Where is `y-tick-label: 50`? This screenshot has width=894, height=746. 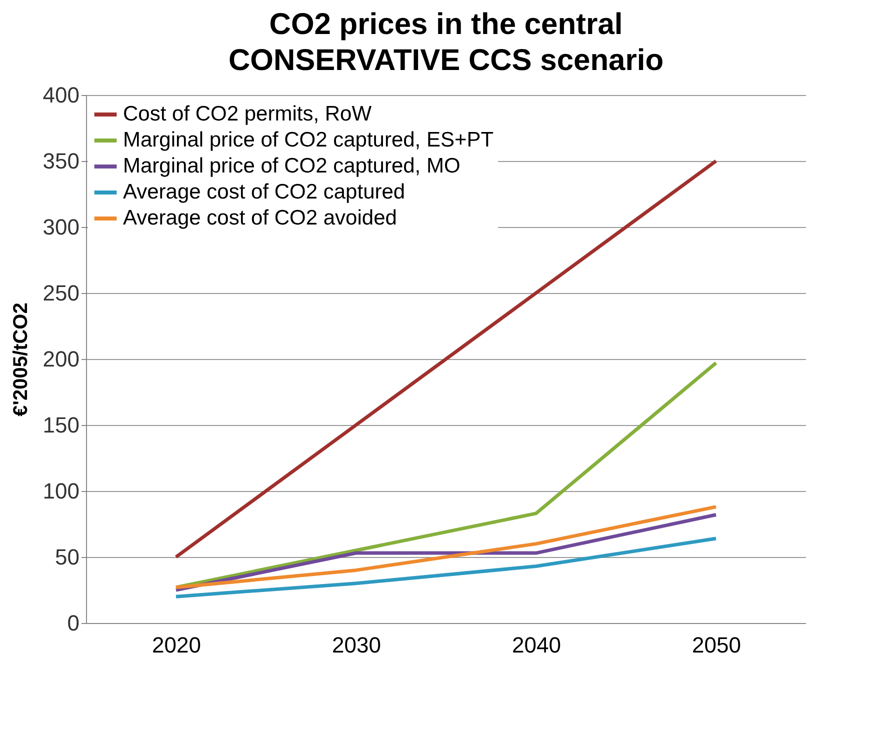
y-tick-label: 50 is located at coordinates (67, 557).